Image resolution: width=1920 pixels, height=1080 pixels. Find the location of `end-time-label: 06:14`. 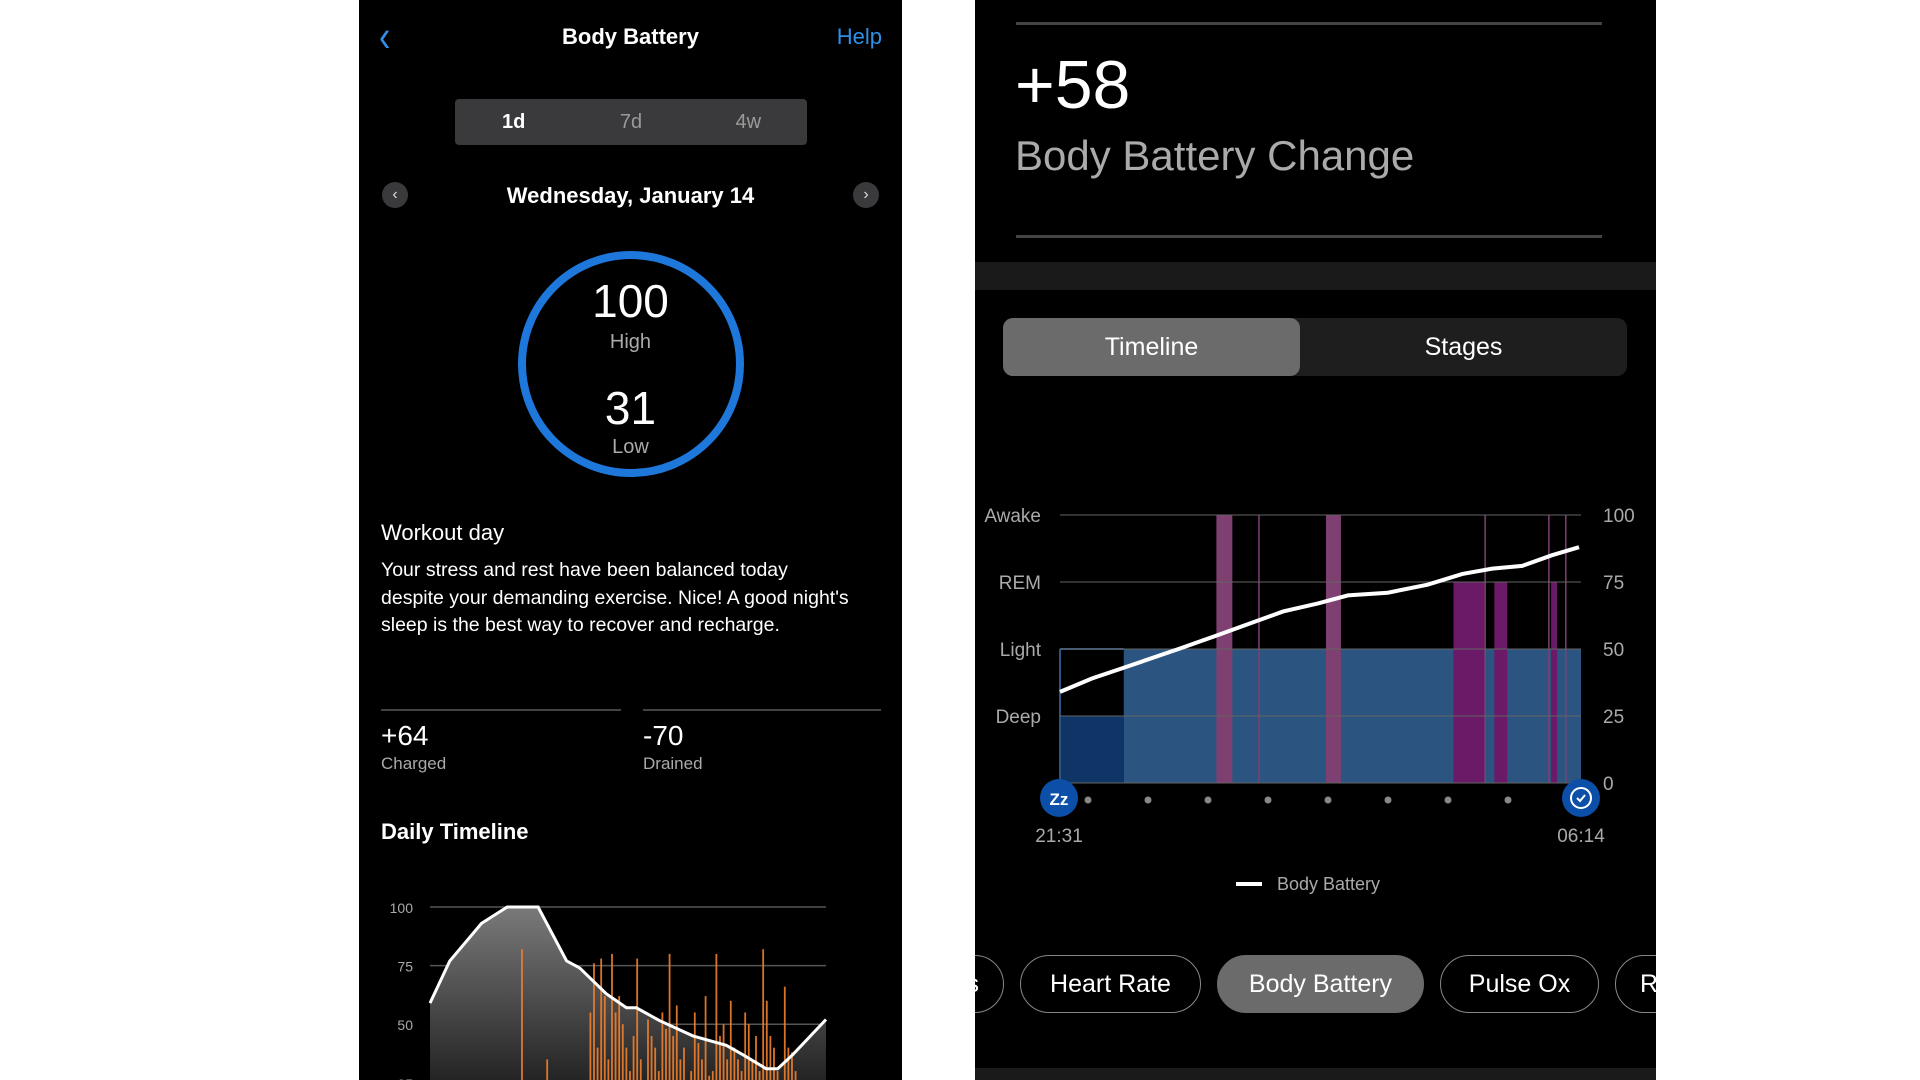

end-time-label: 06:14 is located at coordinates (1581, 836).